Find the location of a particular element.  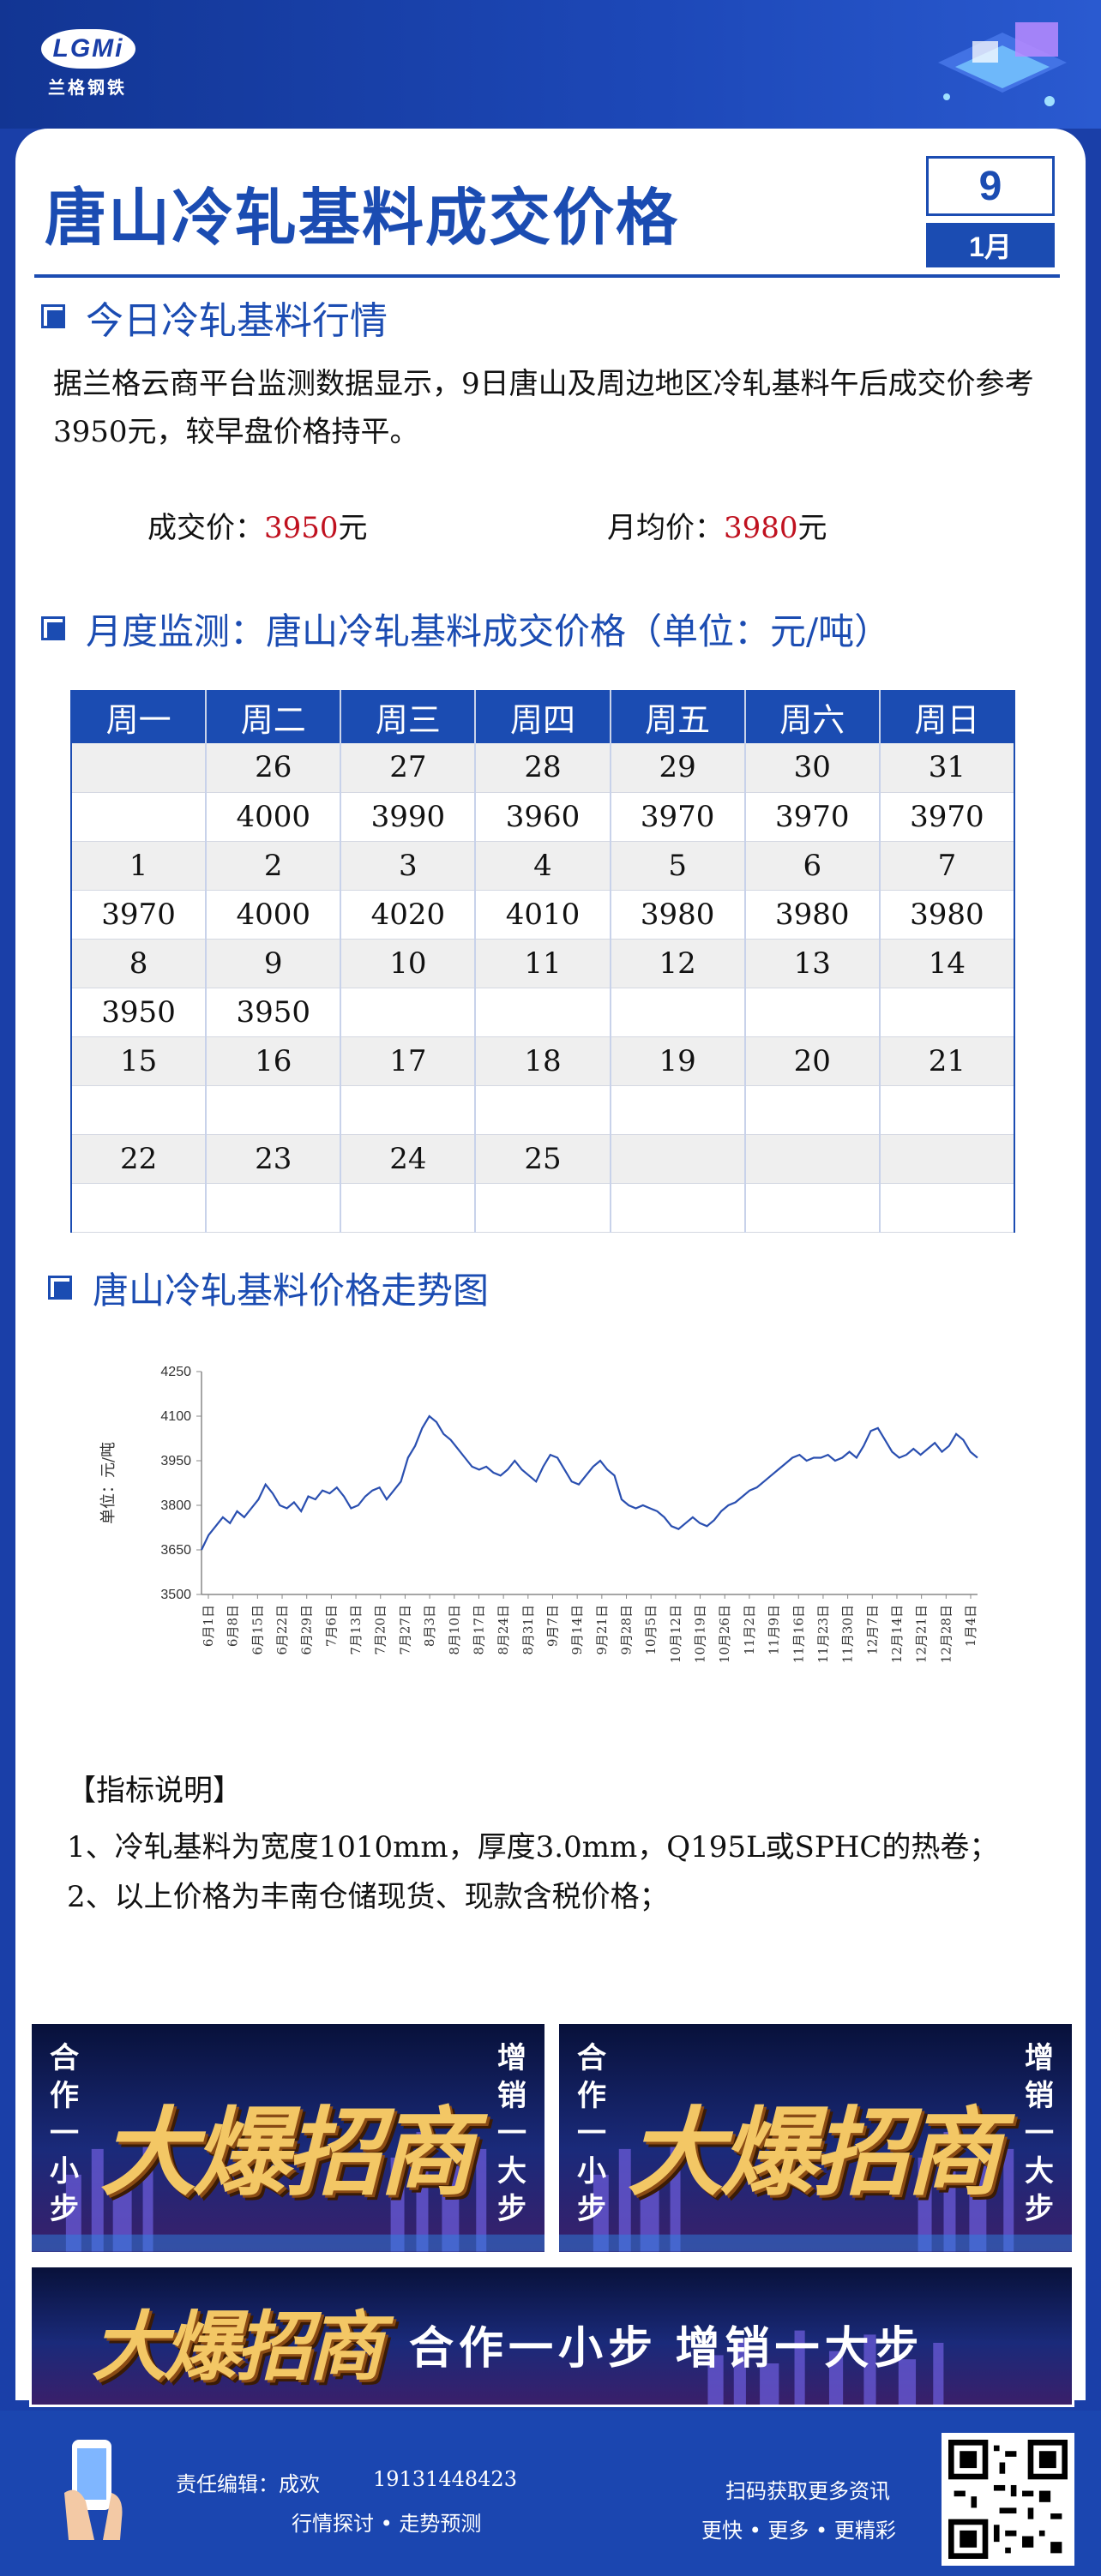

notes-heading: 【指标说明】 is located at coordinates (154, 1791).